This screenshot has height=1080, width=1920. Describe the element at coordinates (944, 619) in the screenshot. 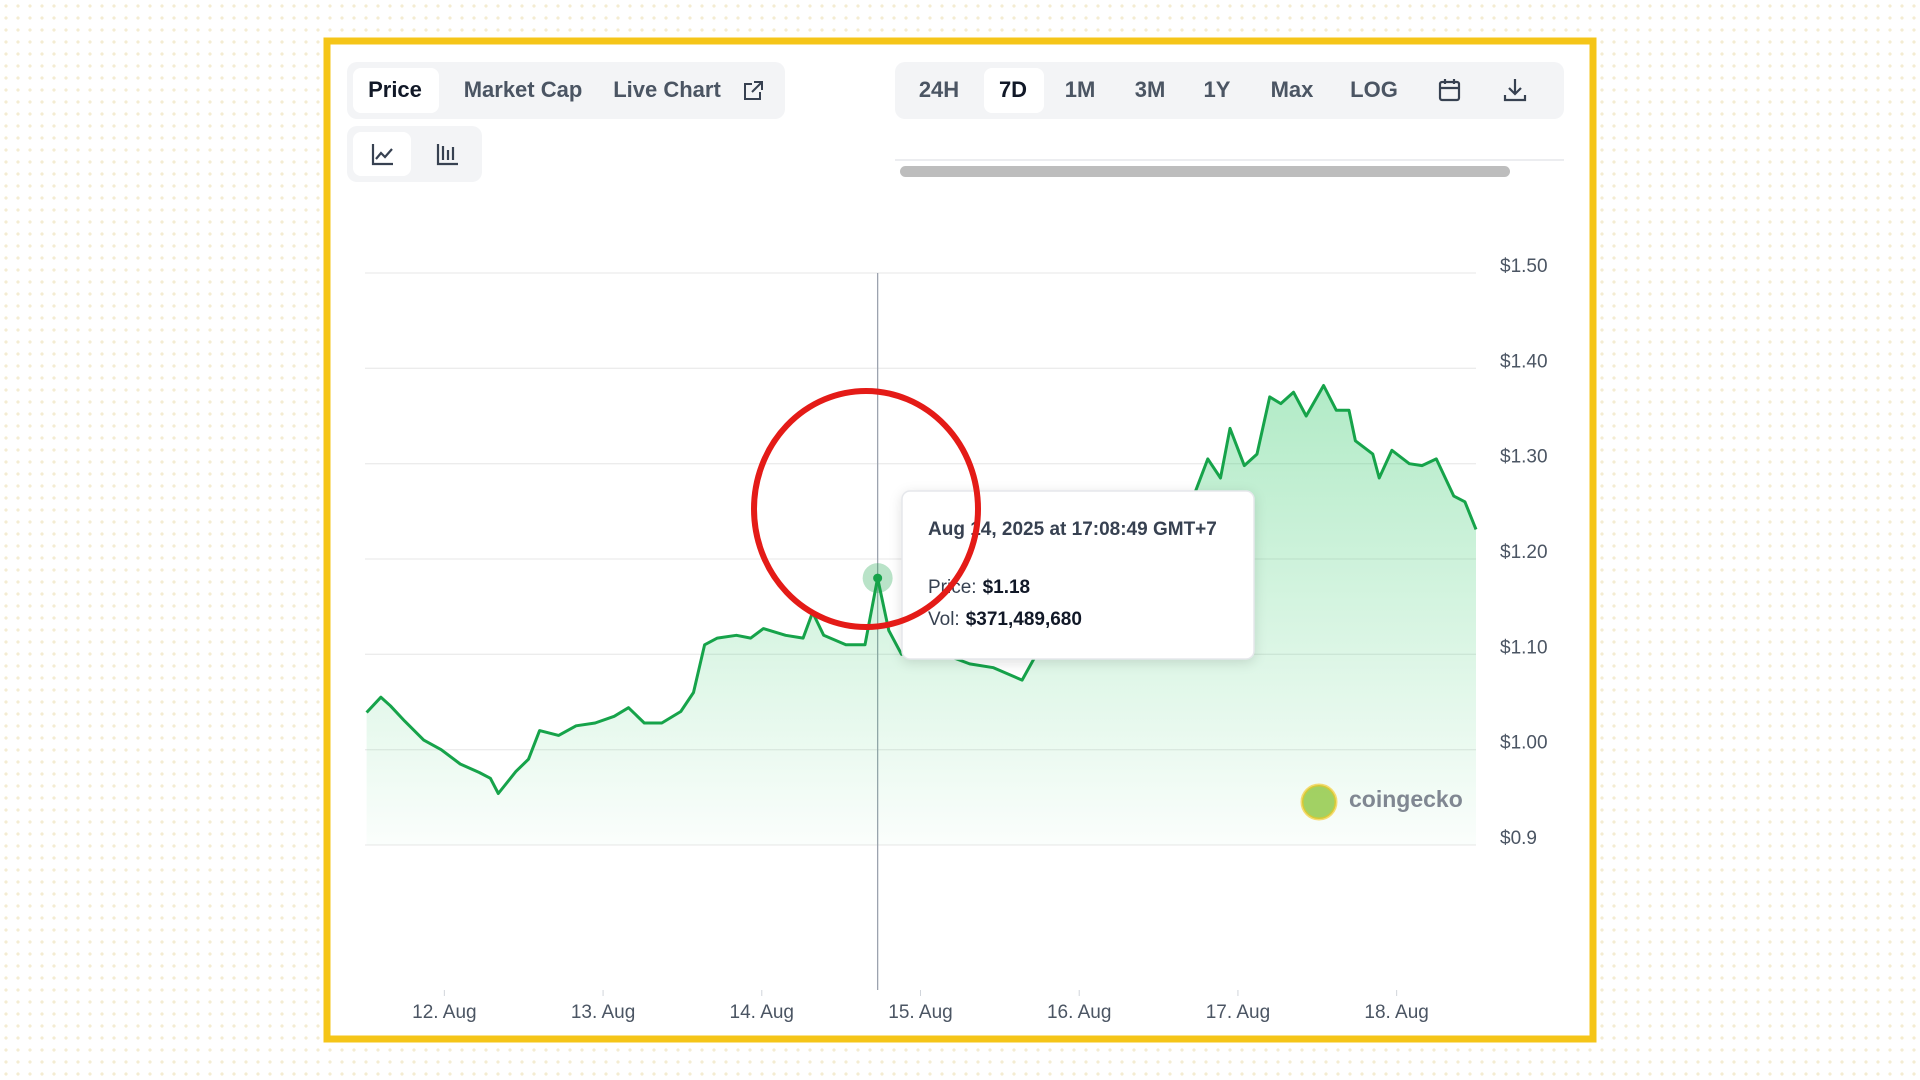

I see `tooltip-vol-label: Vol:` at that location.